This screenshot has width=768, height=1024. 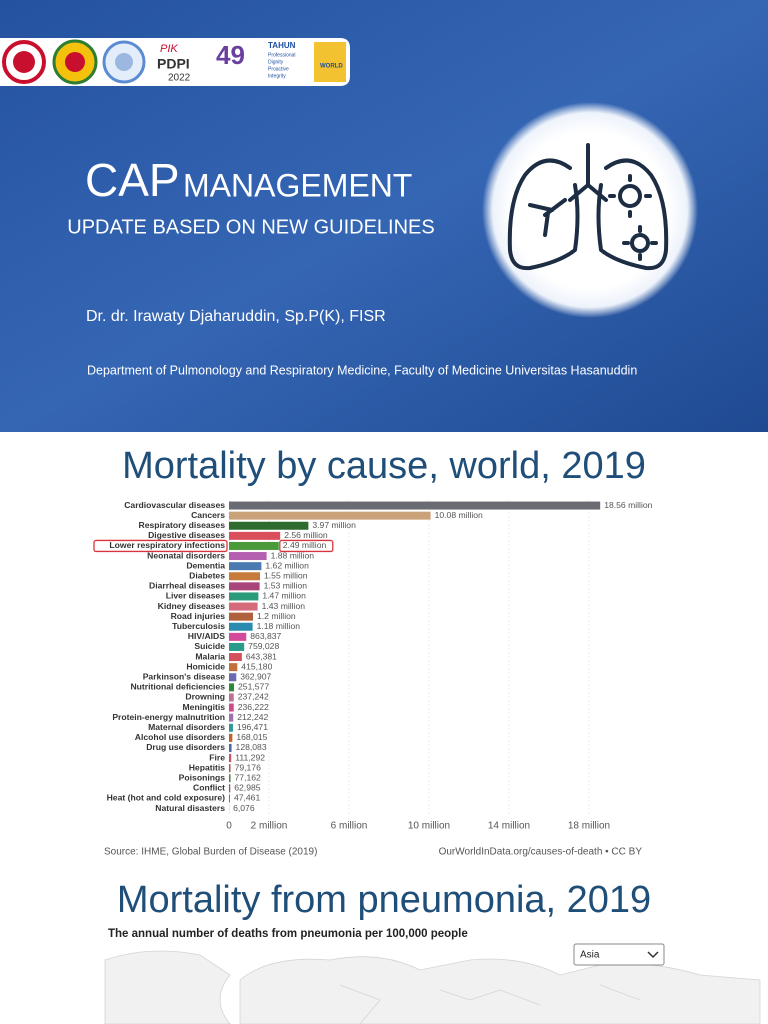 I want to click on x-tick-label: Protein-energy malnutrition, so click(x=168, y=717).